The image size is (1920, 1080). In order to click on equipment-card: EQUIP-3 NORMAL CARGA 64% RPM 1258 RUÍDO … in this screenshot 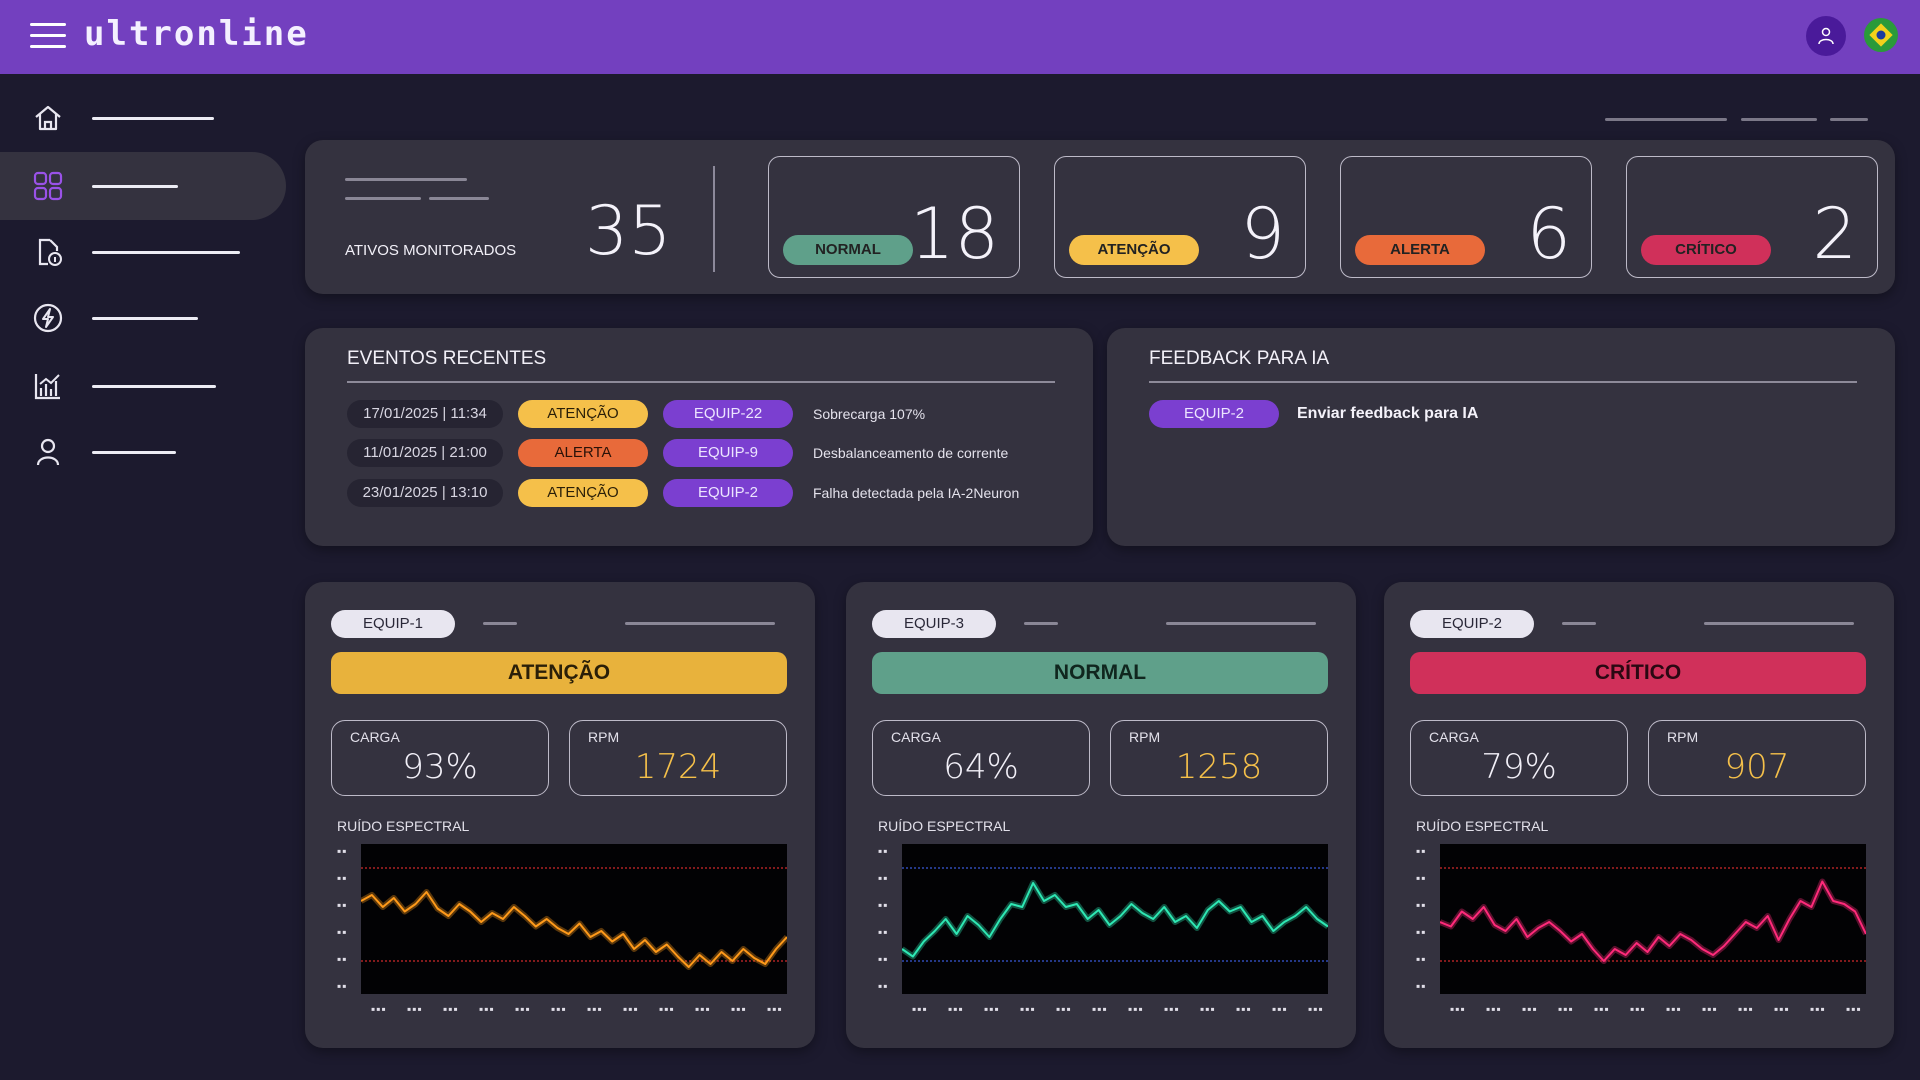, I will do `click(1101, 815)`.